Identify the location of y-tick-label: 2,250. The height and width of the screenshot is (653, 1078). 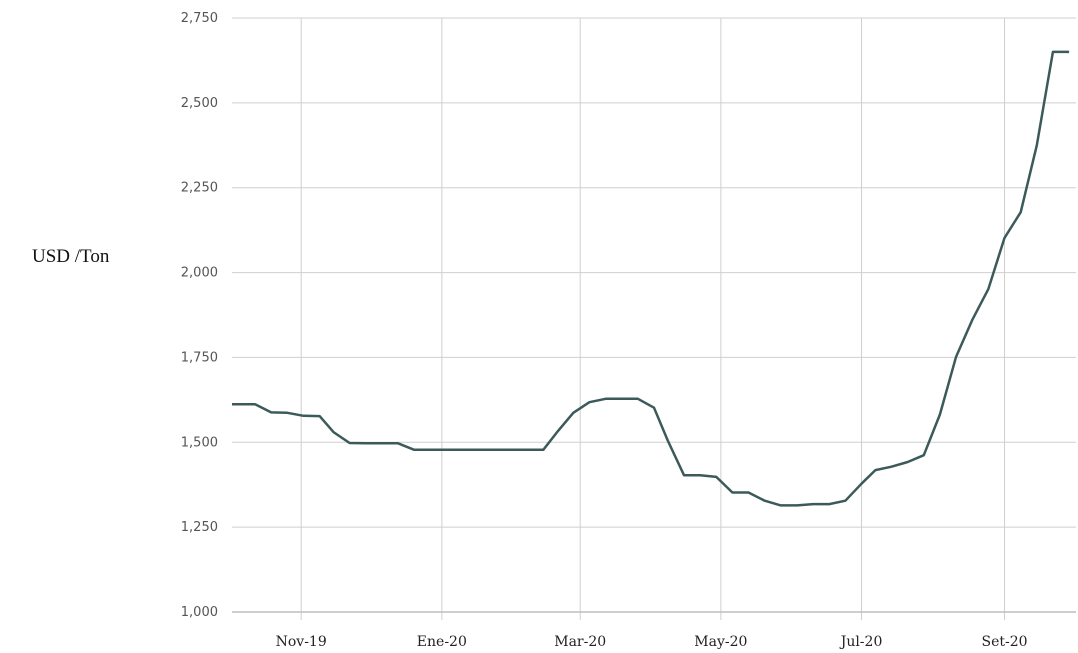
(199, 188).